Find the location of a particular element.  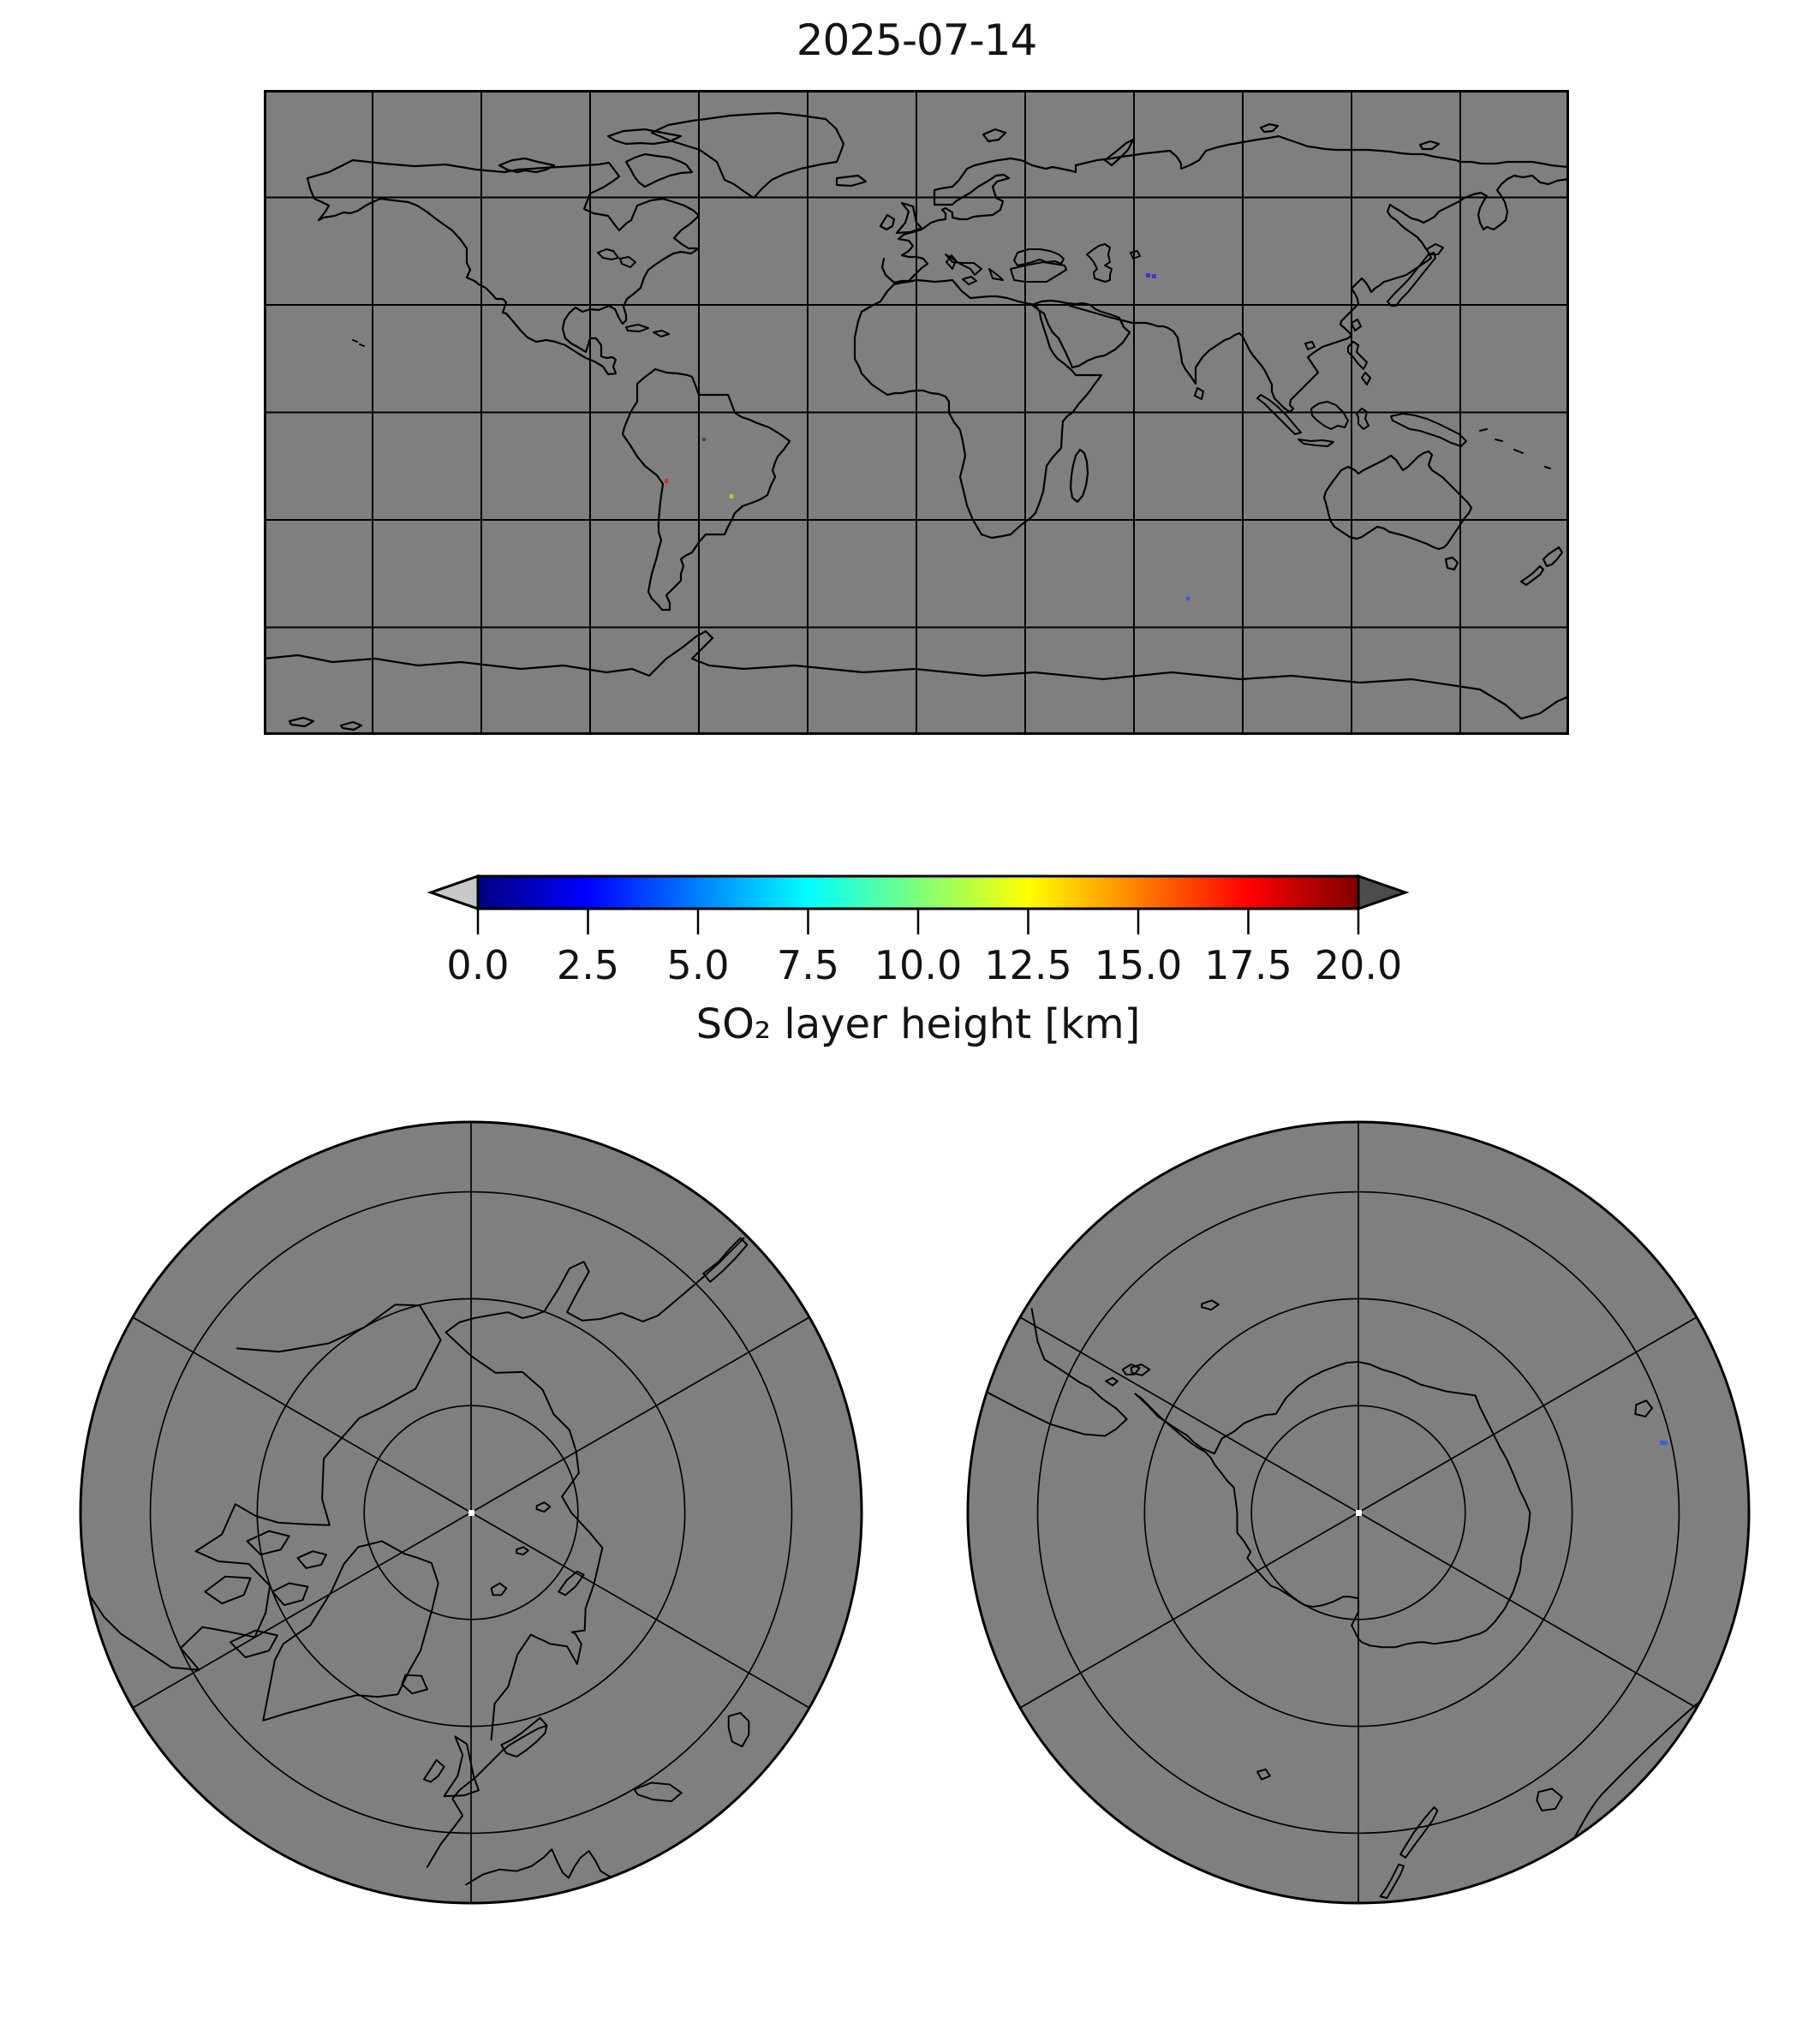

np-coast-black-caspian is located at coordinates (691, 1757).